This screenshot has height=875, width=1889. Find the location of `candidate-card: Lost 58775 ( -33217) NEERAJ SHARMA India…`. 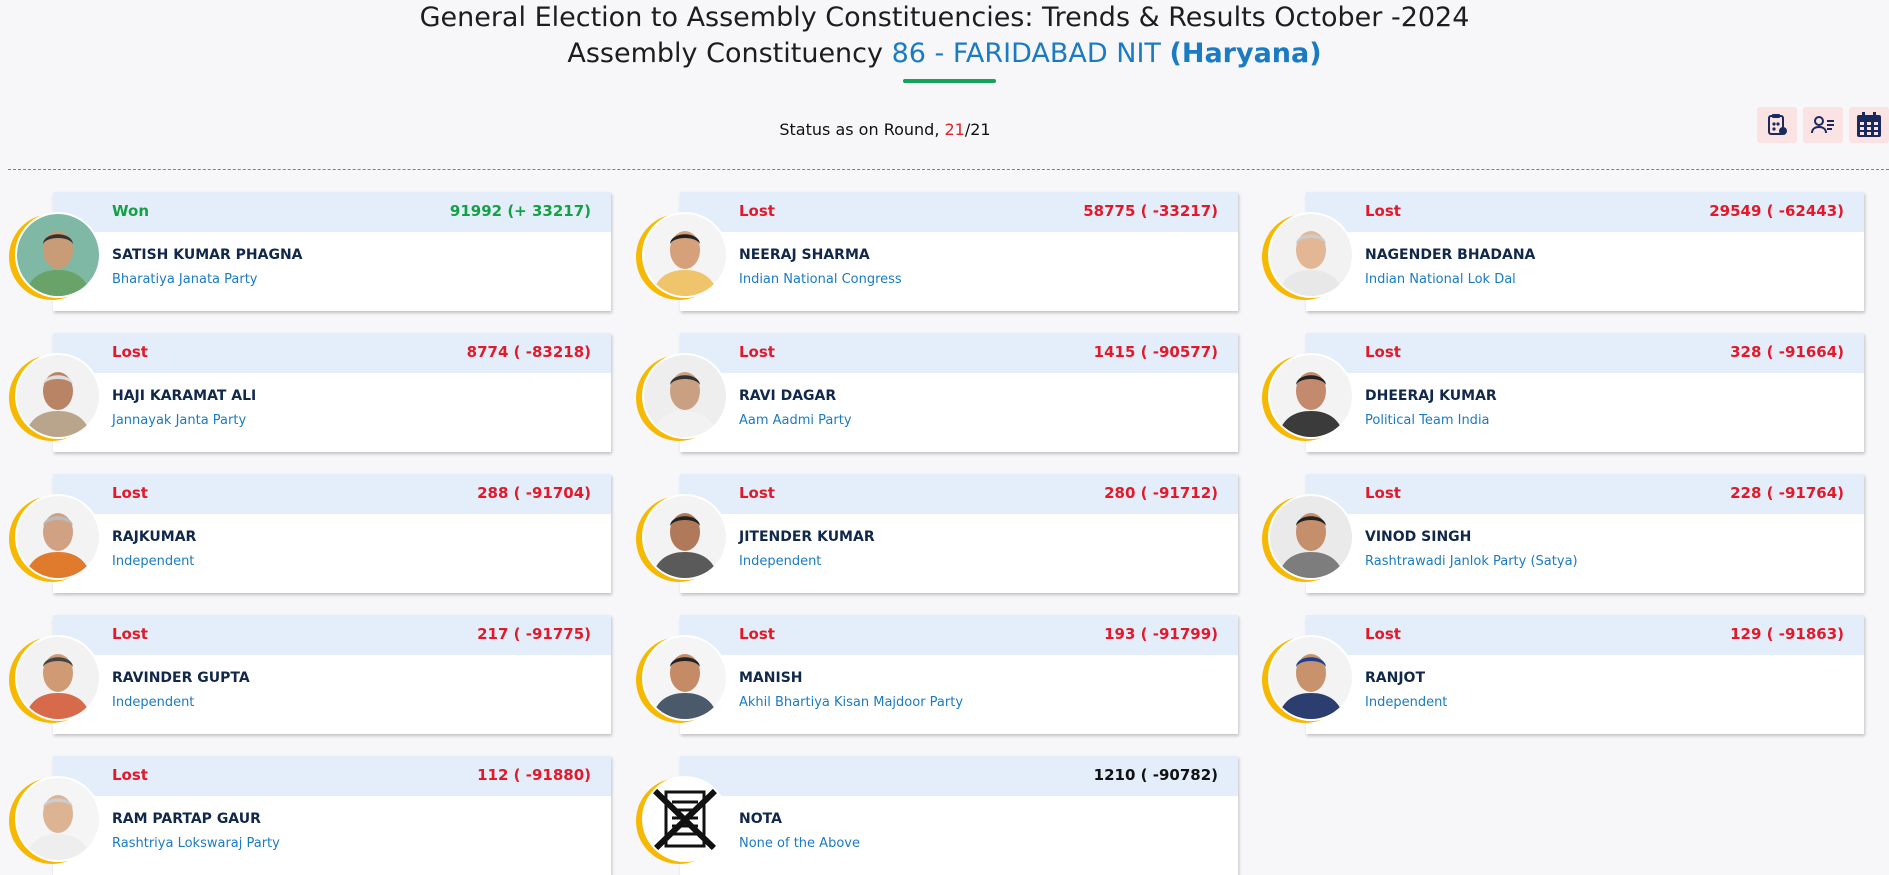

candidate-card: Lost 58775 ( -33217) NEERAJ SHARMA India… is located at coordinates (959, 251).